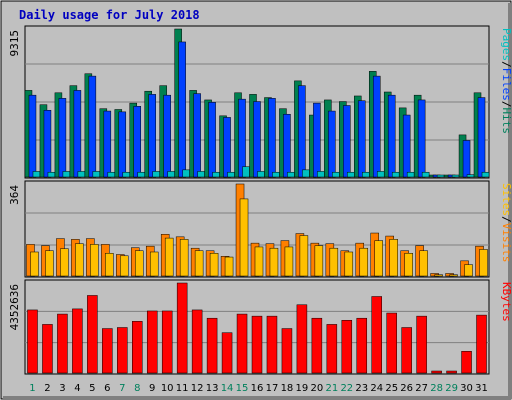 This screenshot has width=512, height=400. Describe the element at coordinates (242, 388) in the screenshot. I see `day-label-15: 15` at that location.